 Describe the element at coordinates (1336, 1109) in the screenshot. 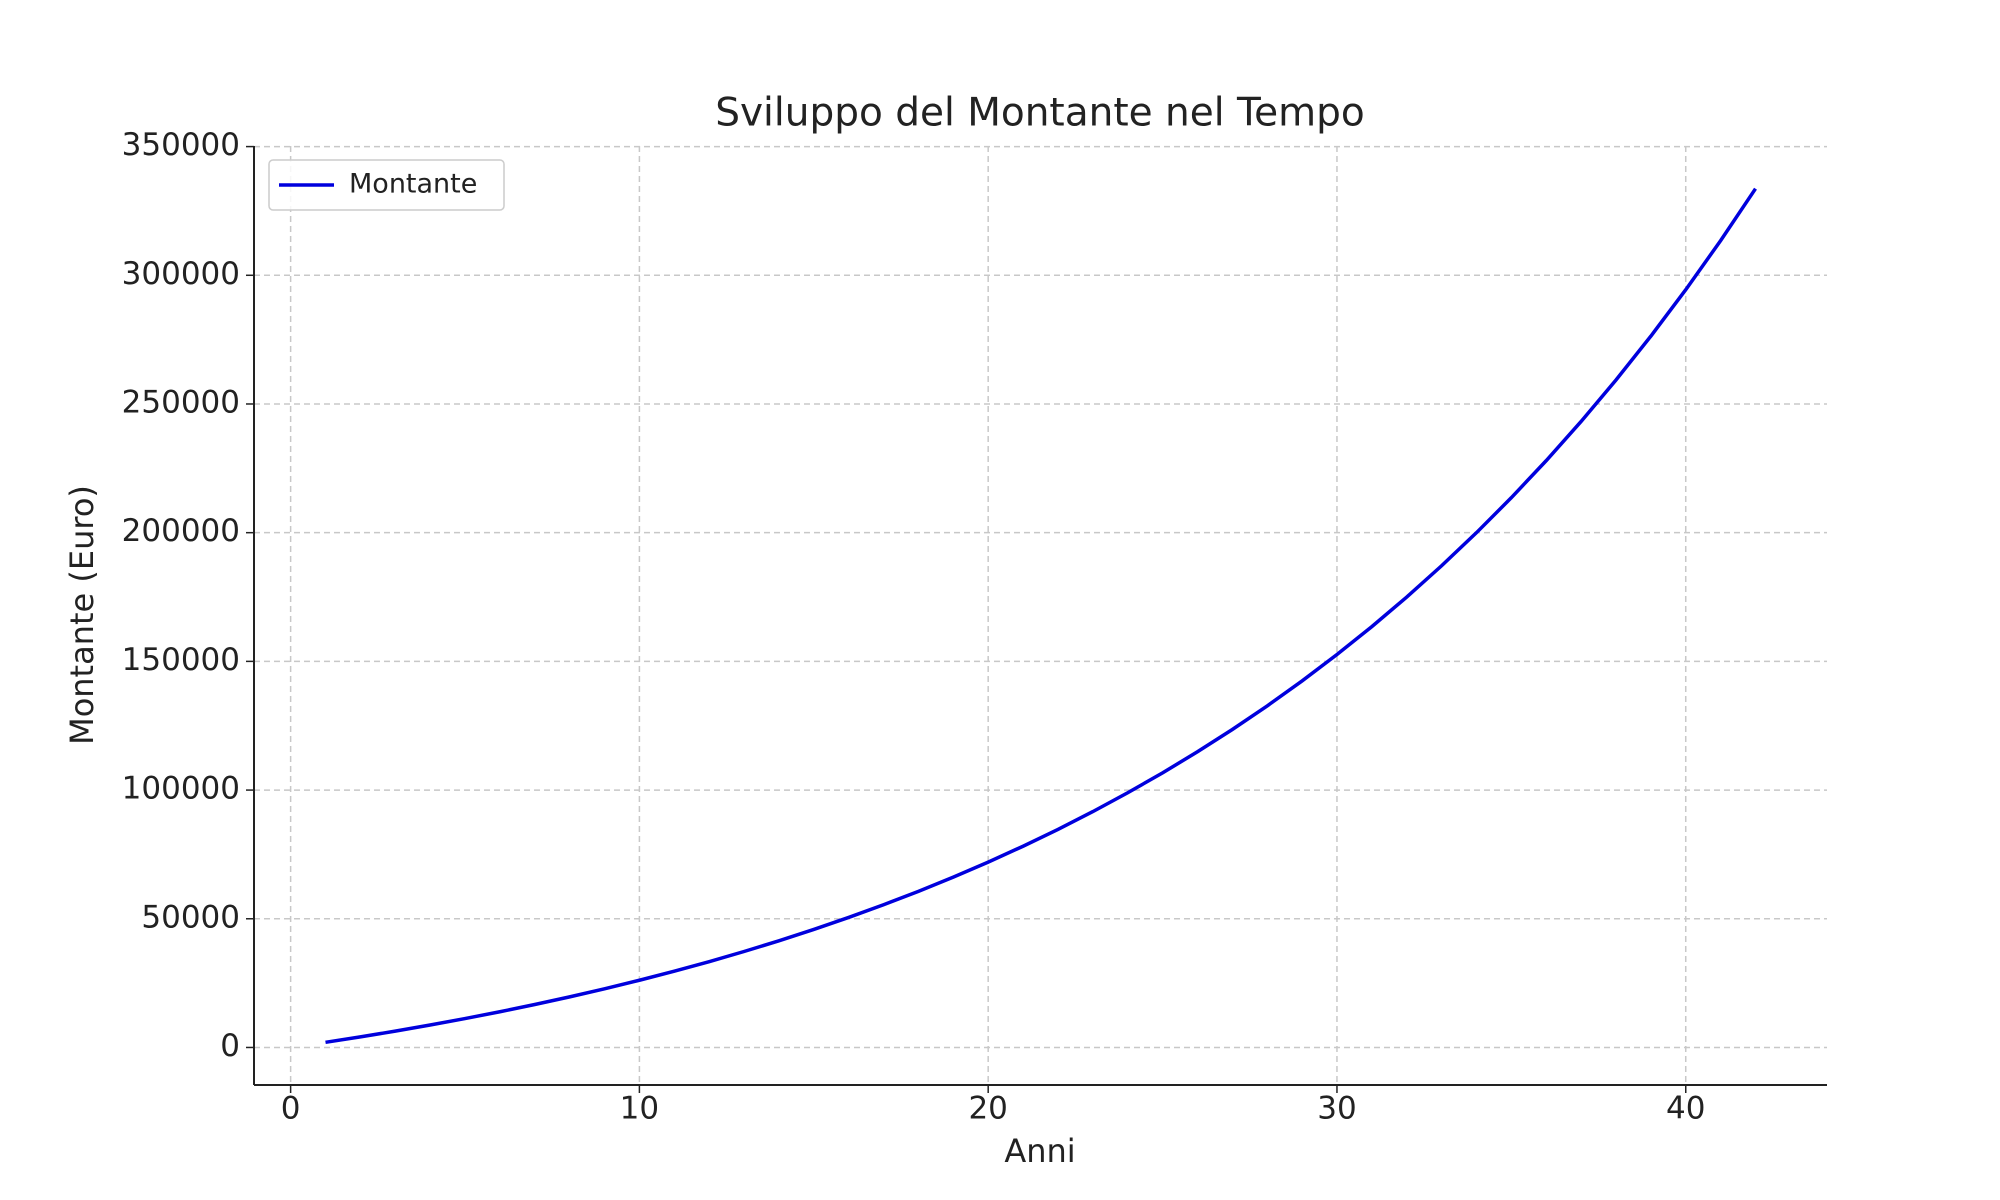

I see `x-tick-label: 30` at that location.